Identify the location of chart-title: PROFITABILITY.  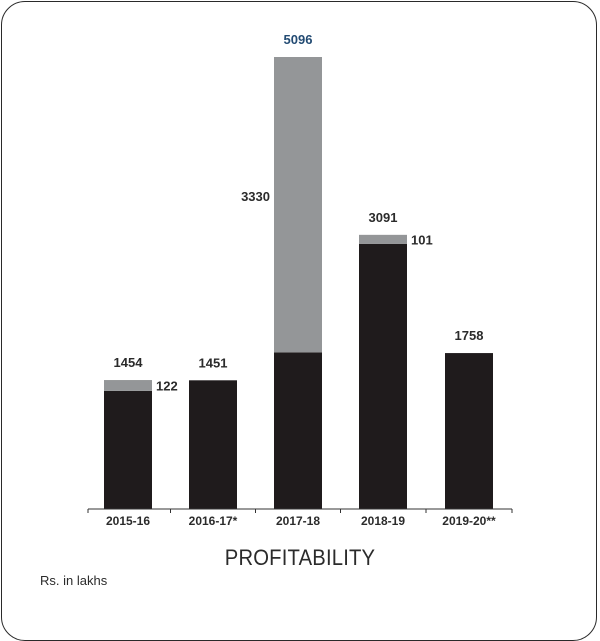
(300, 557).